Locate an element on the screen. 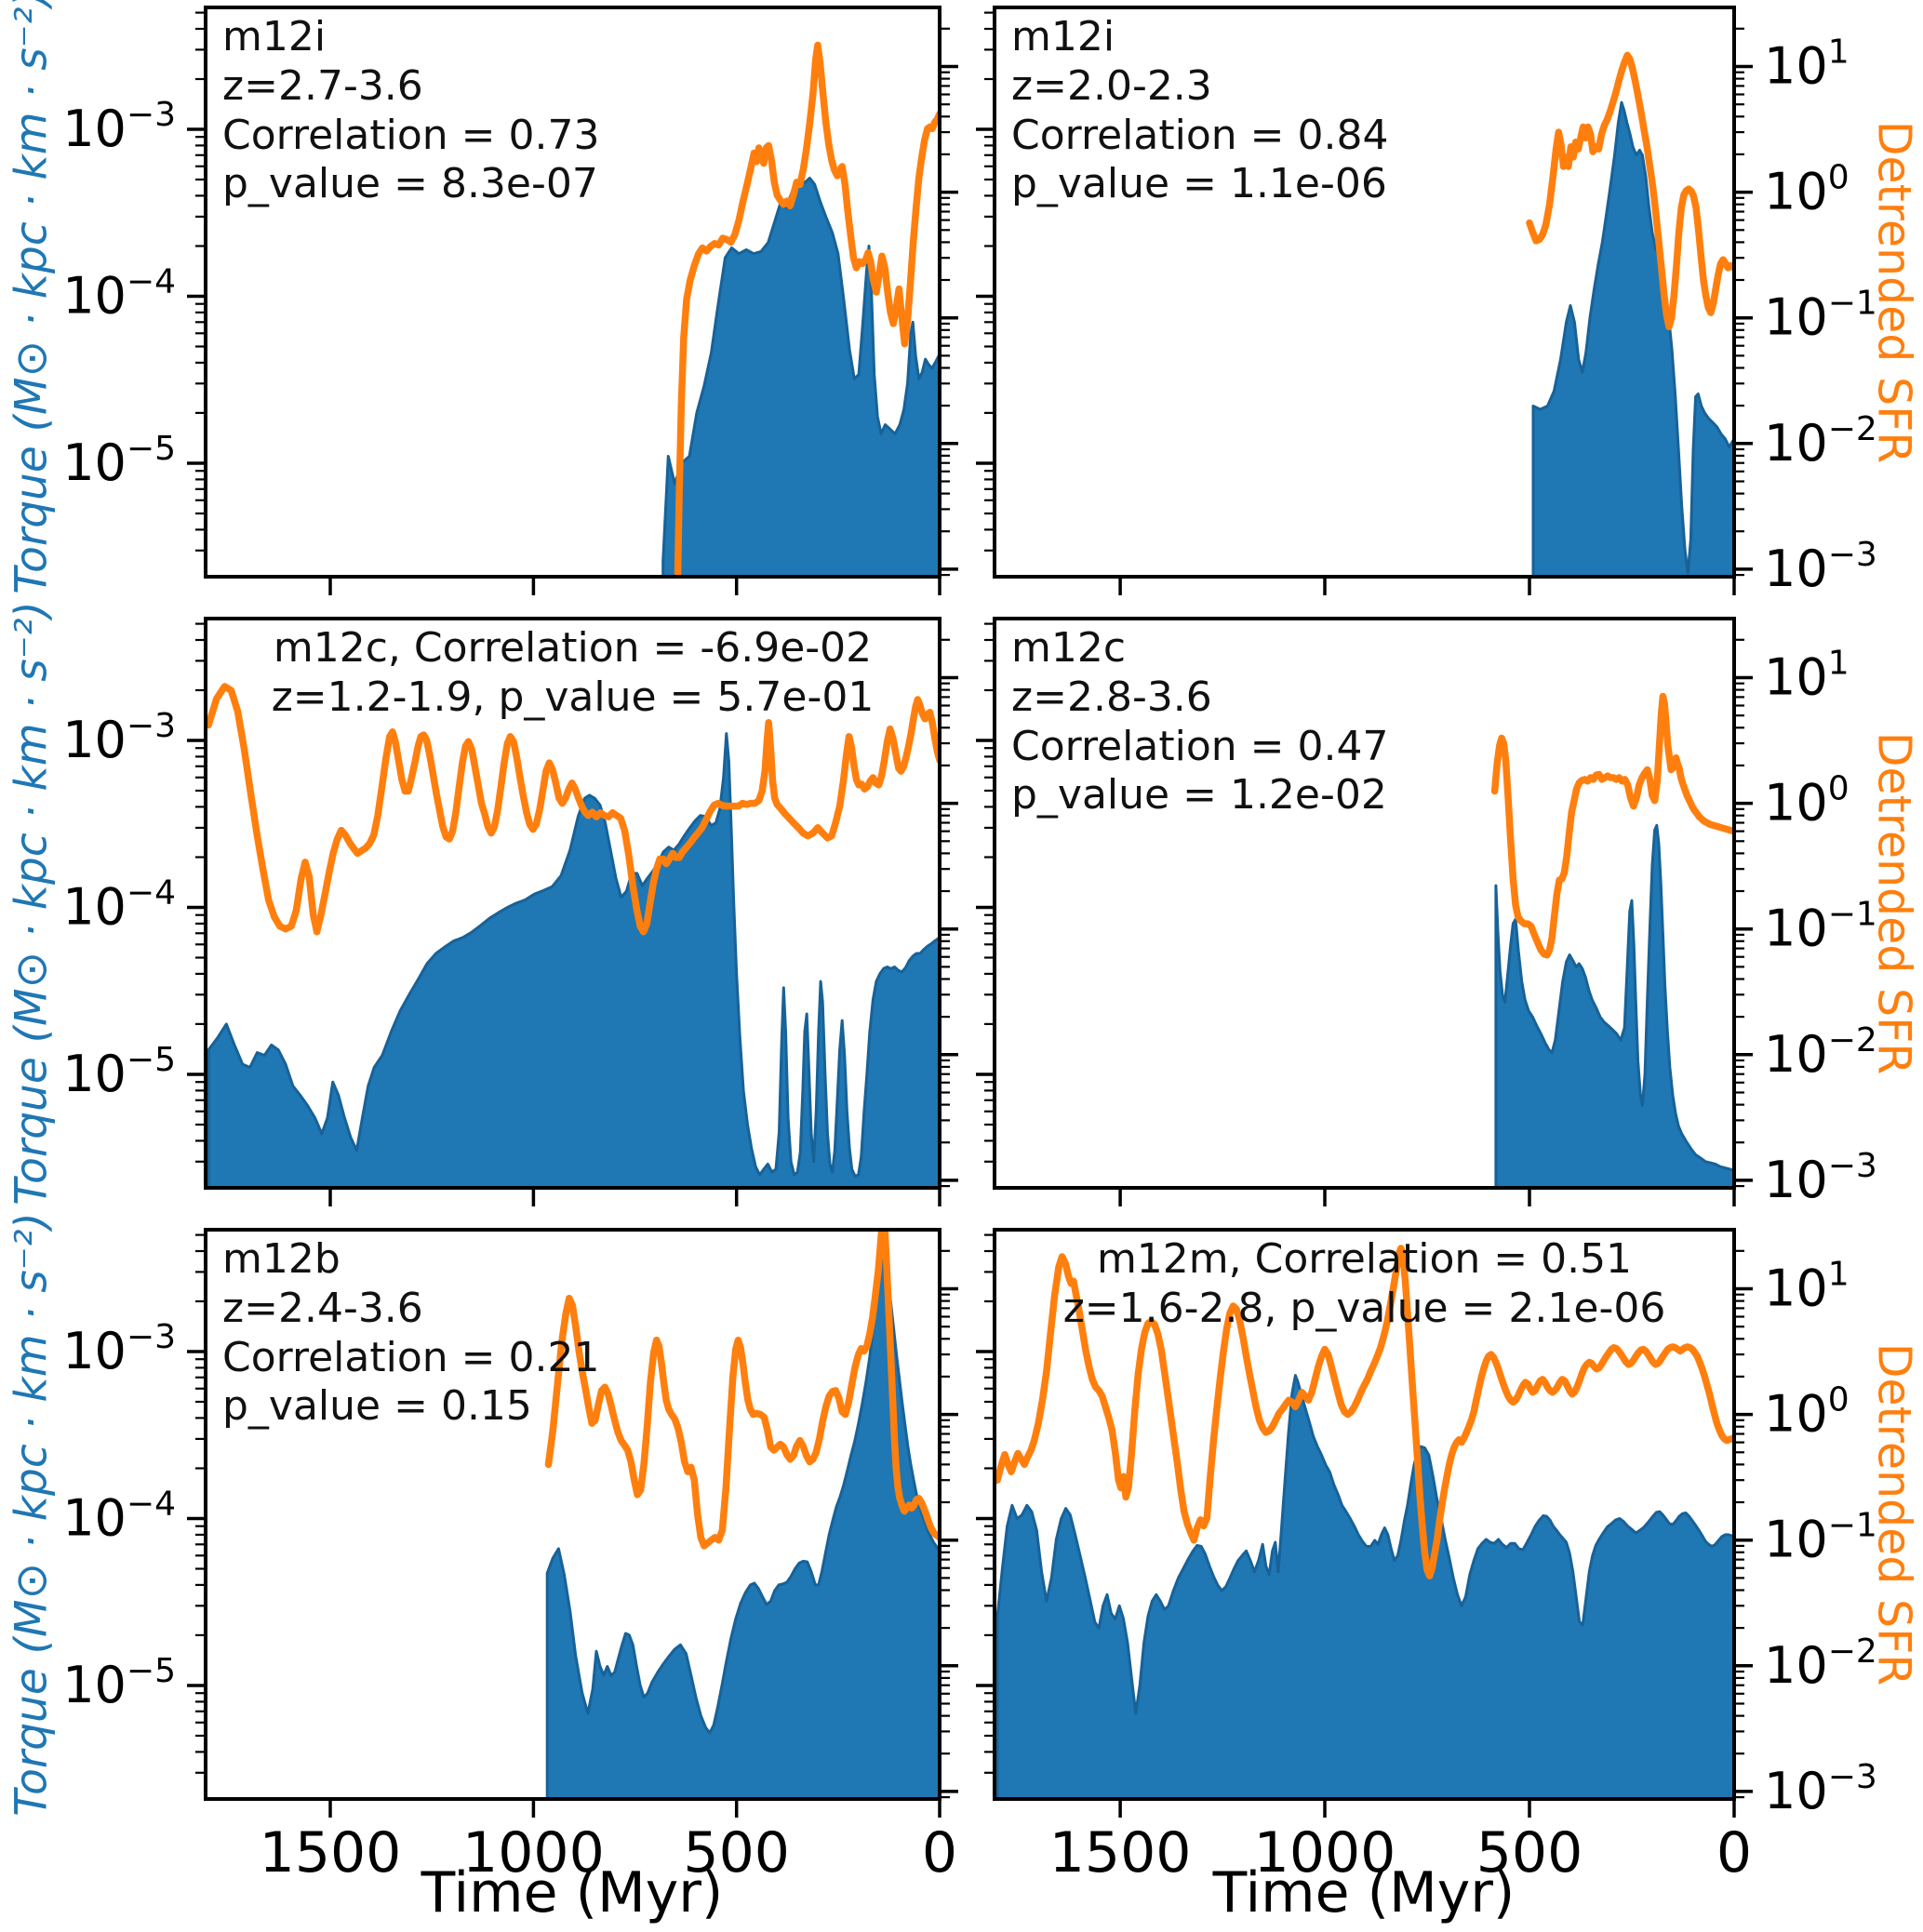 The width and height of the screenshot is (1923, 1932). annotation-line: z=2.7-3.6 is located at coordinates (322, 85).